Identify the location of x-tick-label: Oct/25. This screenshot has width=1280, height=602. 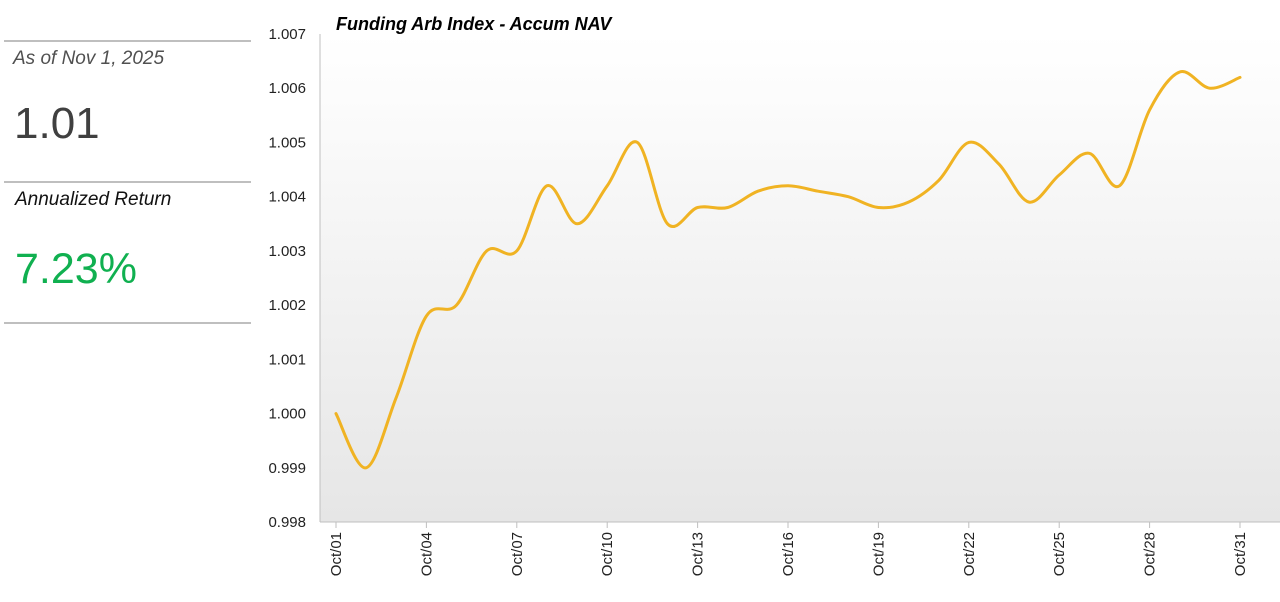
(1059, 554).